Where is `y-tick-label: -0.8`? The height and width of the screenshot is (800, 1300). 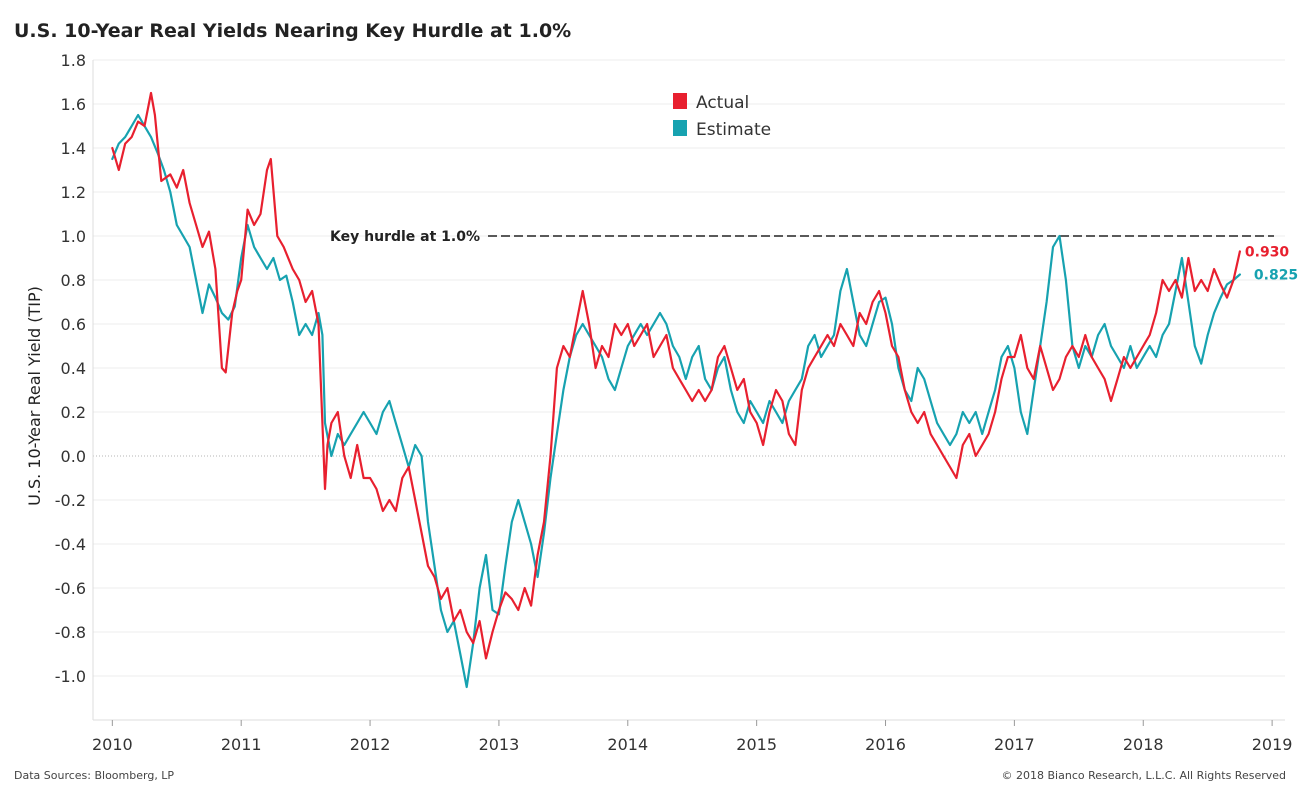
y-tick-label: -0.8 is located at coordinates (70, 632).